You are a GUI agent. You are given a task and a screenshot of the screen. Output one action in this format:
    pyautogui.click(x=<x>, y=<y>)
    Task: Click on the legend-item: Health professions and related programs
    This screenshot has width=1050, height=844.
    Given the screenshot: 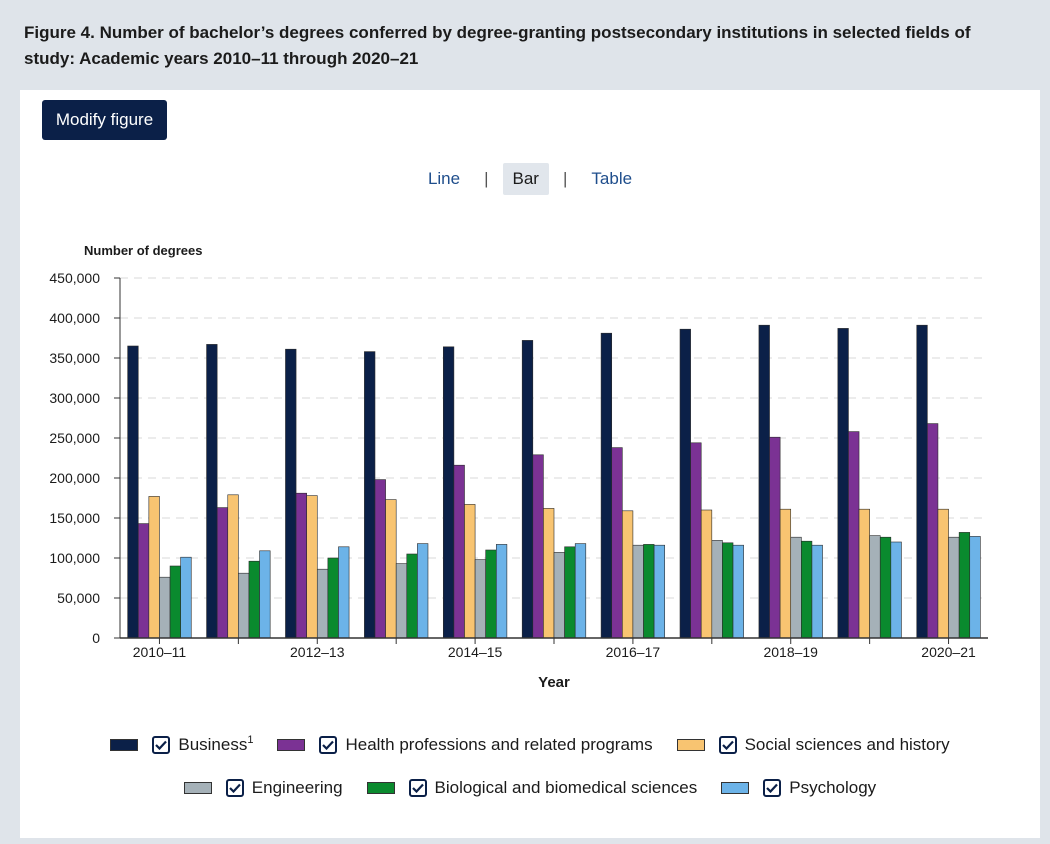 What is the action you would take?
    pyautogui.click(x=465, y=745)
    